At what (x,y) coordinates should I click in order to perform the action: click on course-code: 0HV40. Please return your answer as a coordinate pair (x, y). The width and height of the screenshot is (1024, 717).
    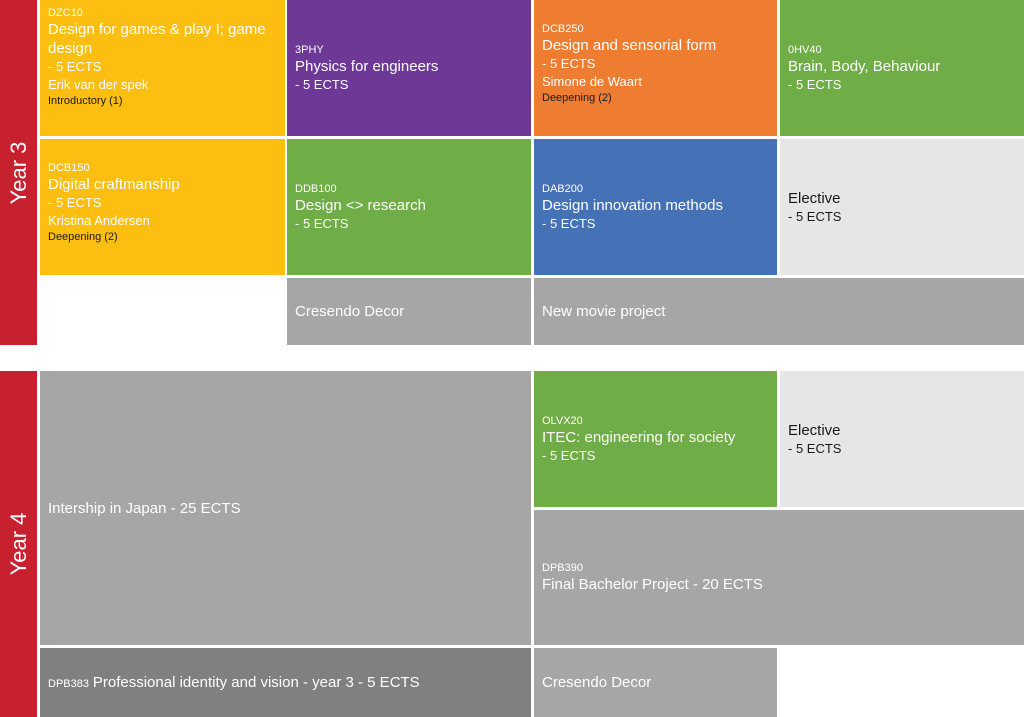
    Looking at the image, I should click on (805, 49).